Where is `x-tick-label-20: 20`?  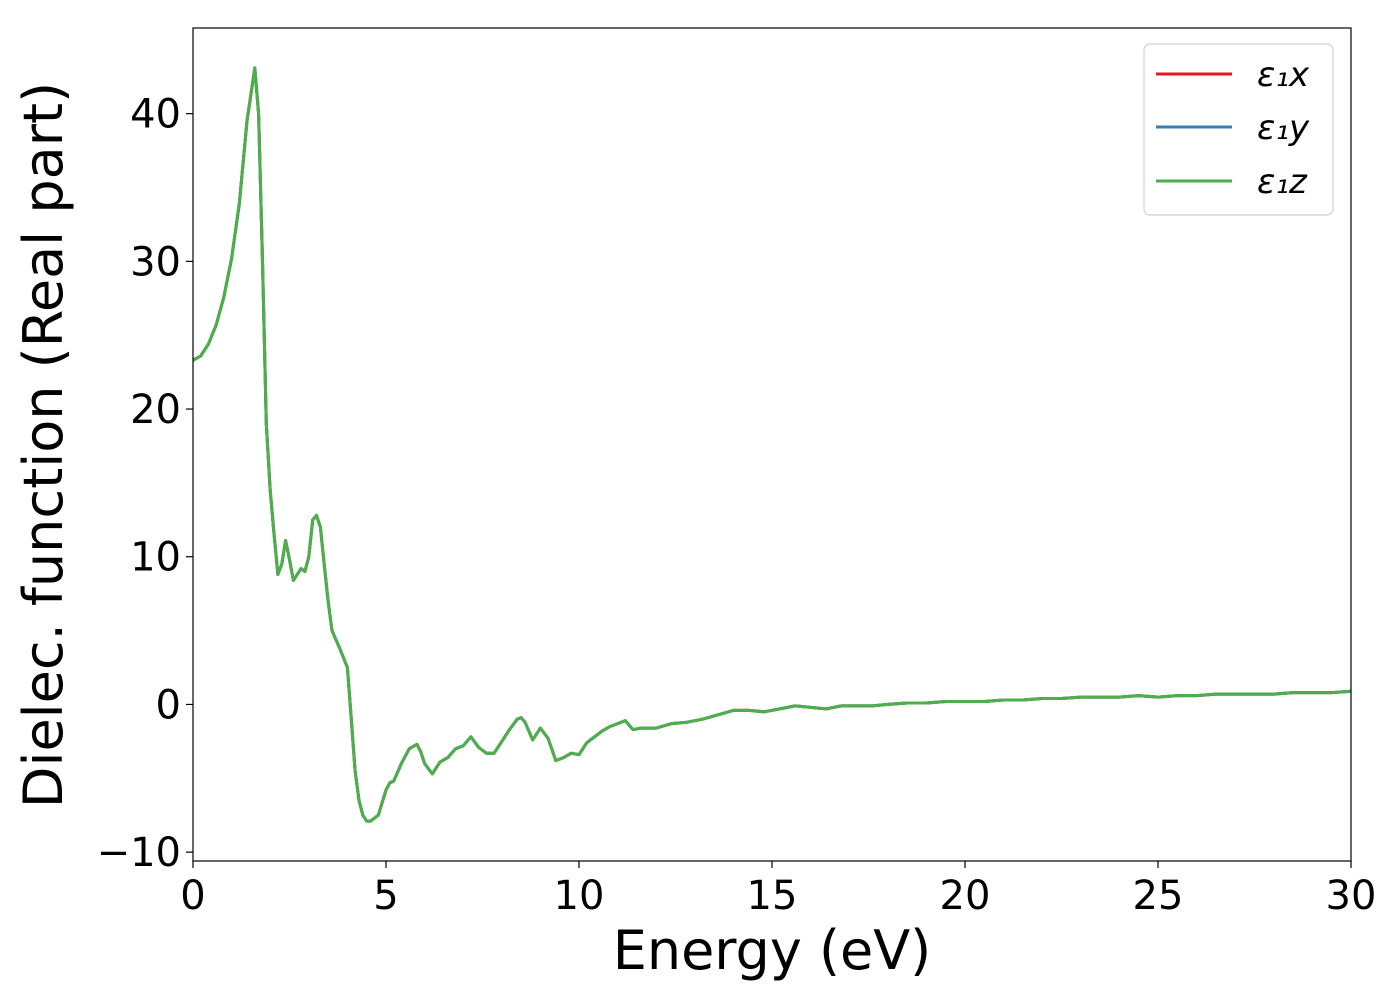
x-tick-label-20: 20 is located at coordinates (965, 896).